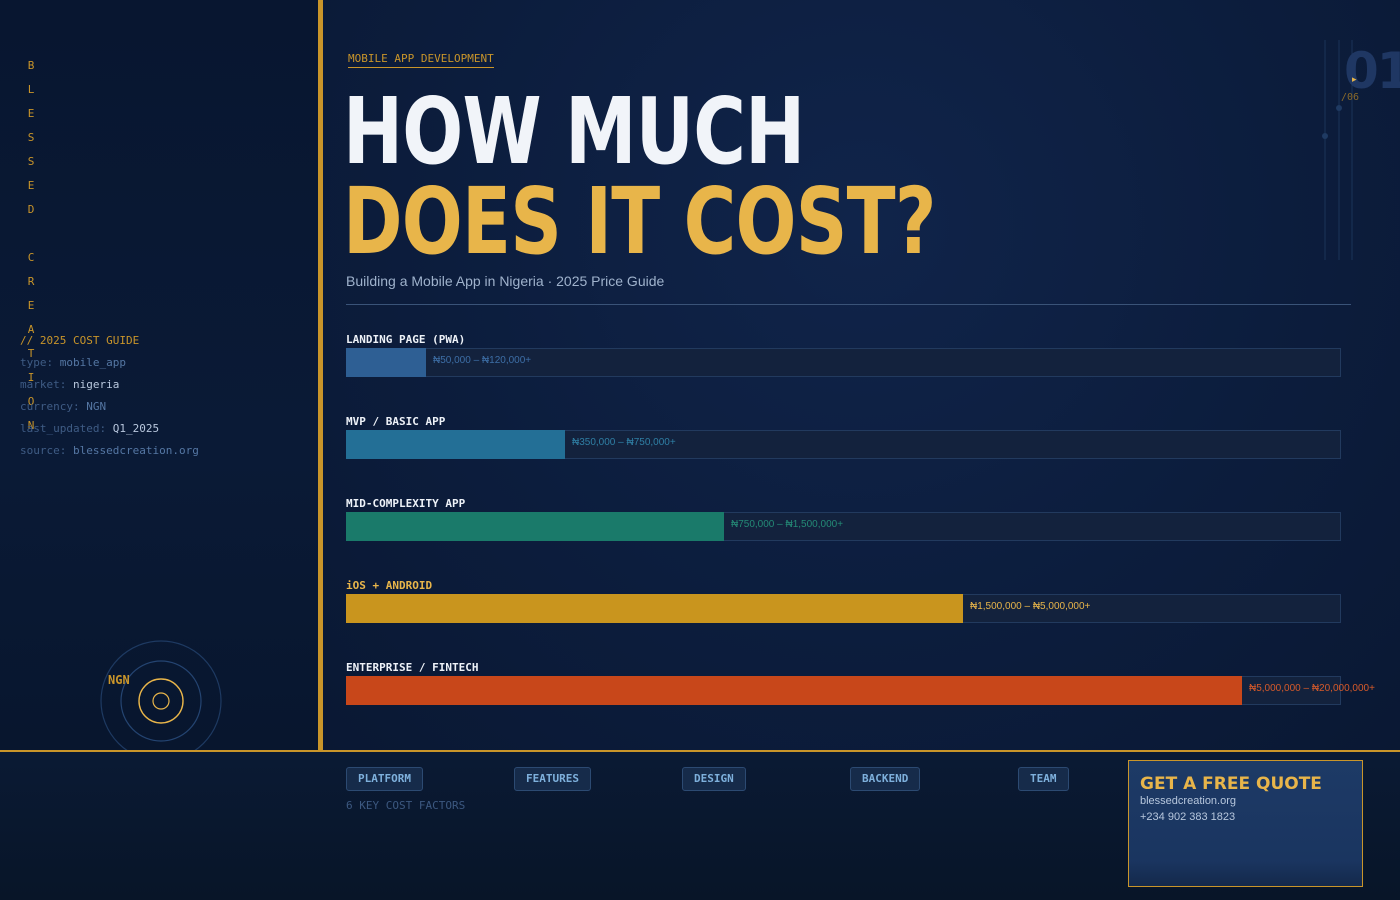 This screenshot has width=1400, height=900. What do you see at coordinates (885, 779) in the screenshot?
I see `factor-chip-backend: BACKEND` at bounding box center [885, 779].